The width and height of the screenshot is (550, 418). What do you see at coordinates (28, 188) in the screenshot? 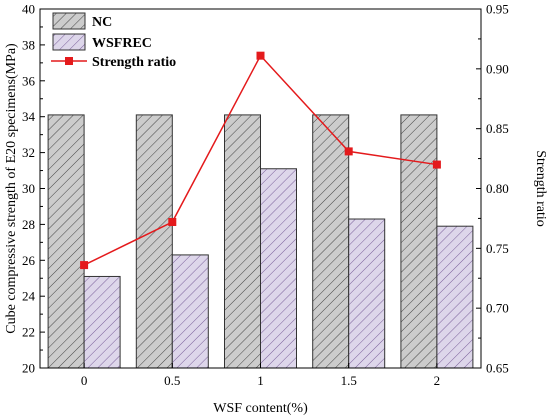
I see `left-tick-label: 30` at bounding box center [28, 188].